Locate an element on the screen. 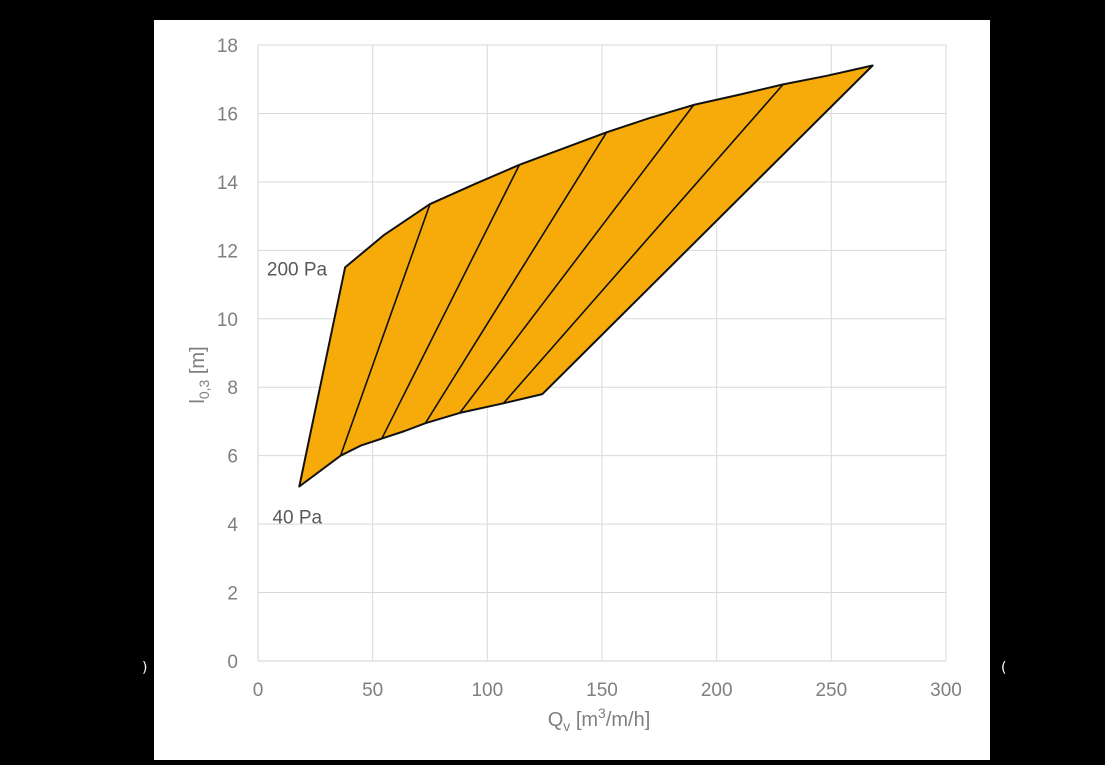  y-tick-label: 10 is located at coordinates (227, 320).